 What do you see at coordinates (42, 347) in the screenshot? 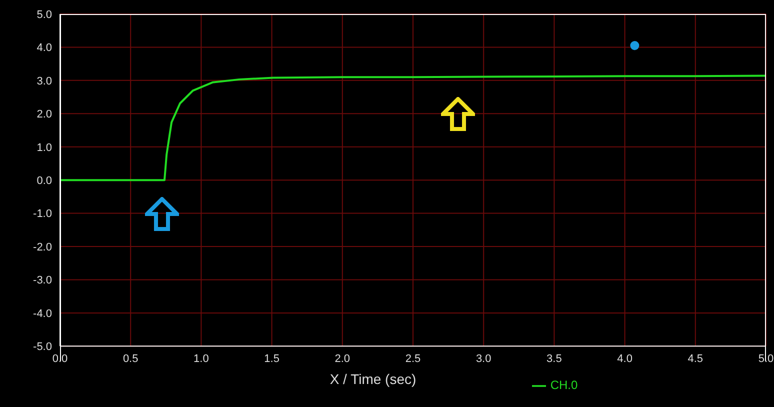
I see `y-tick-label: -5.0` at bounding box center [42, 347].